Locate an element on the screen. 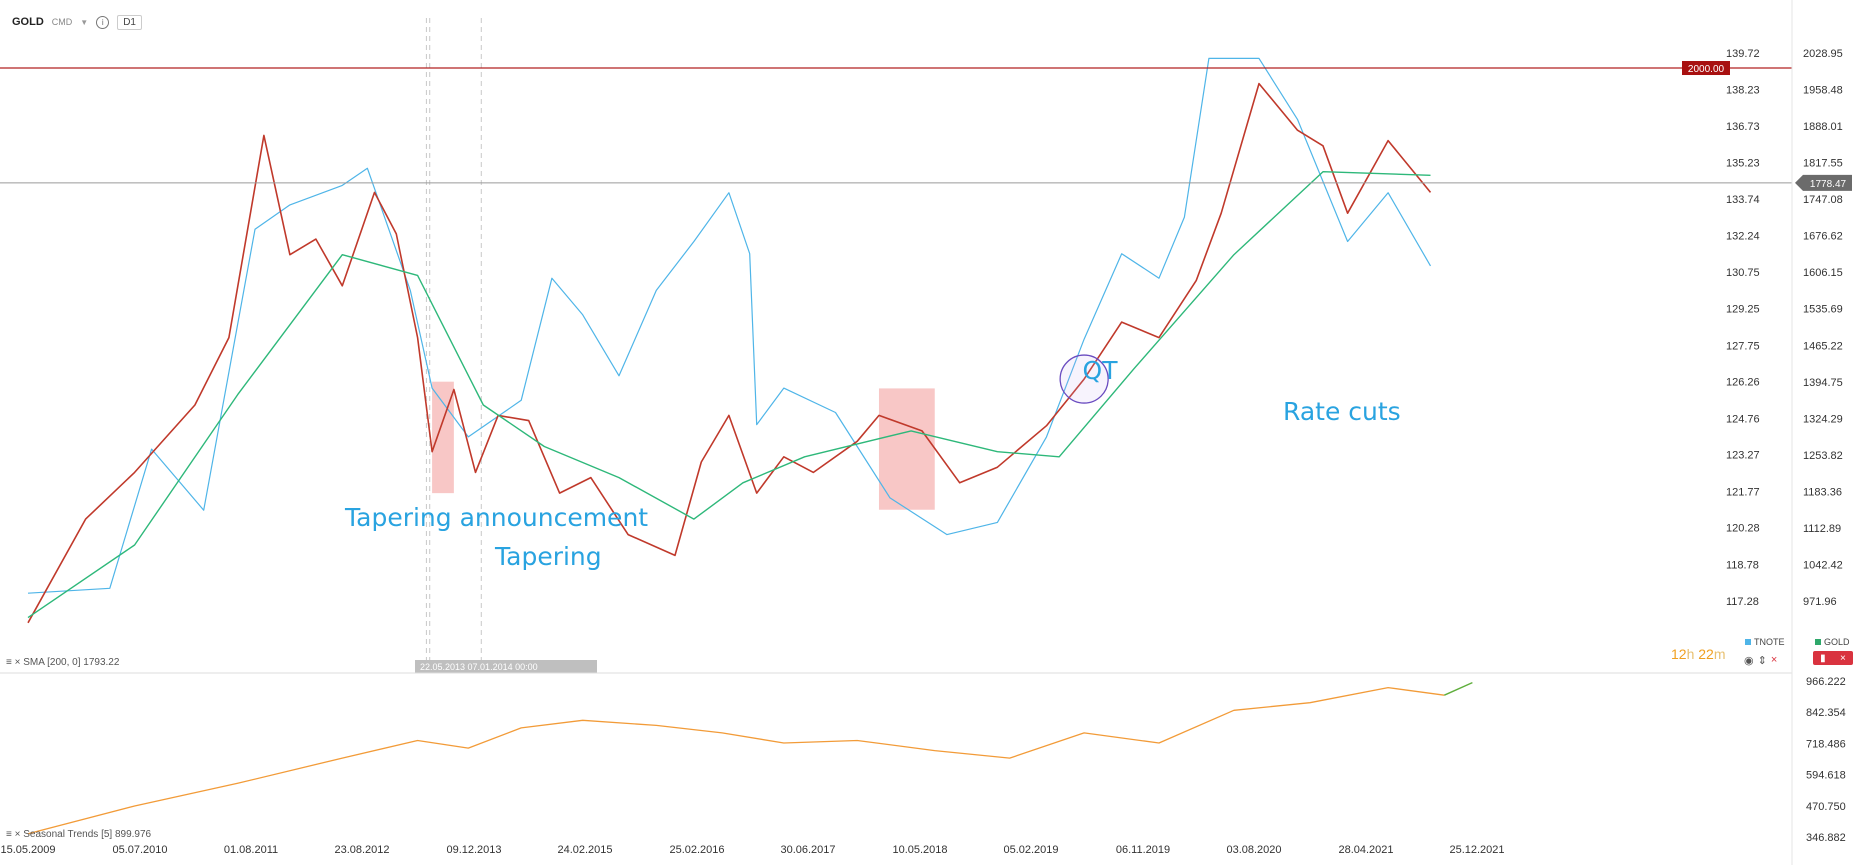  annotation-layer: Tapering announcement Tapering QT Rate cuts is located at coordinates (872, 463).